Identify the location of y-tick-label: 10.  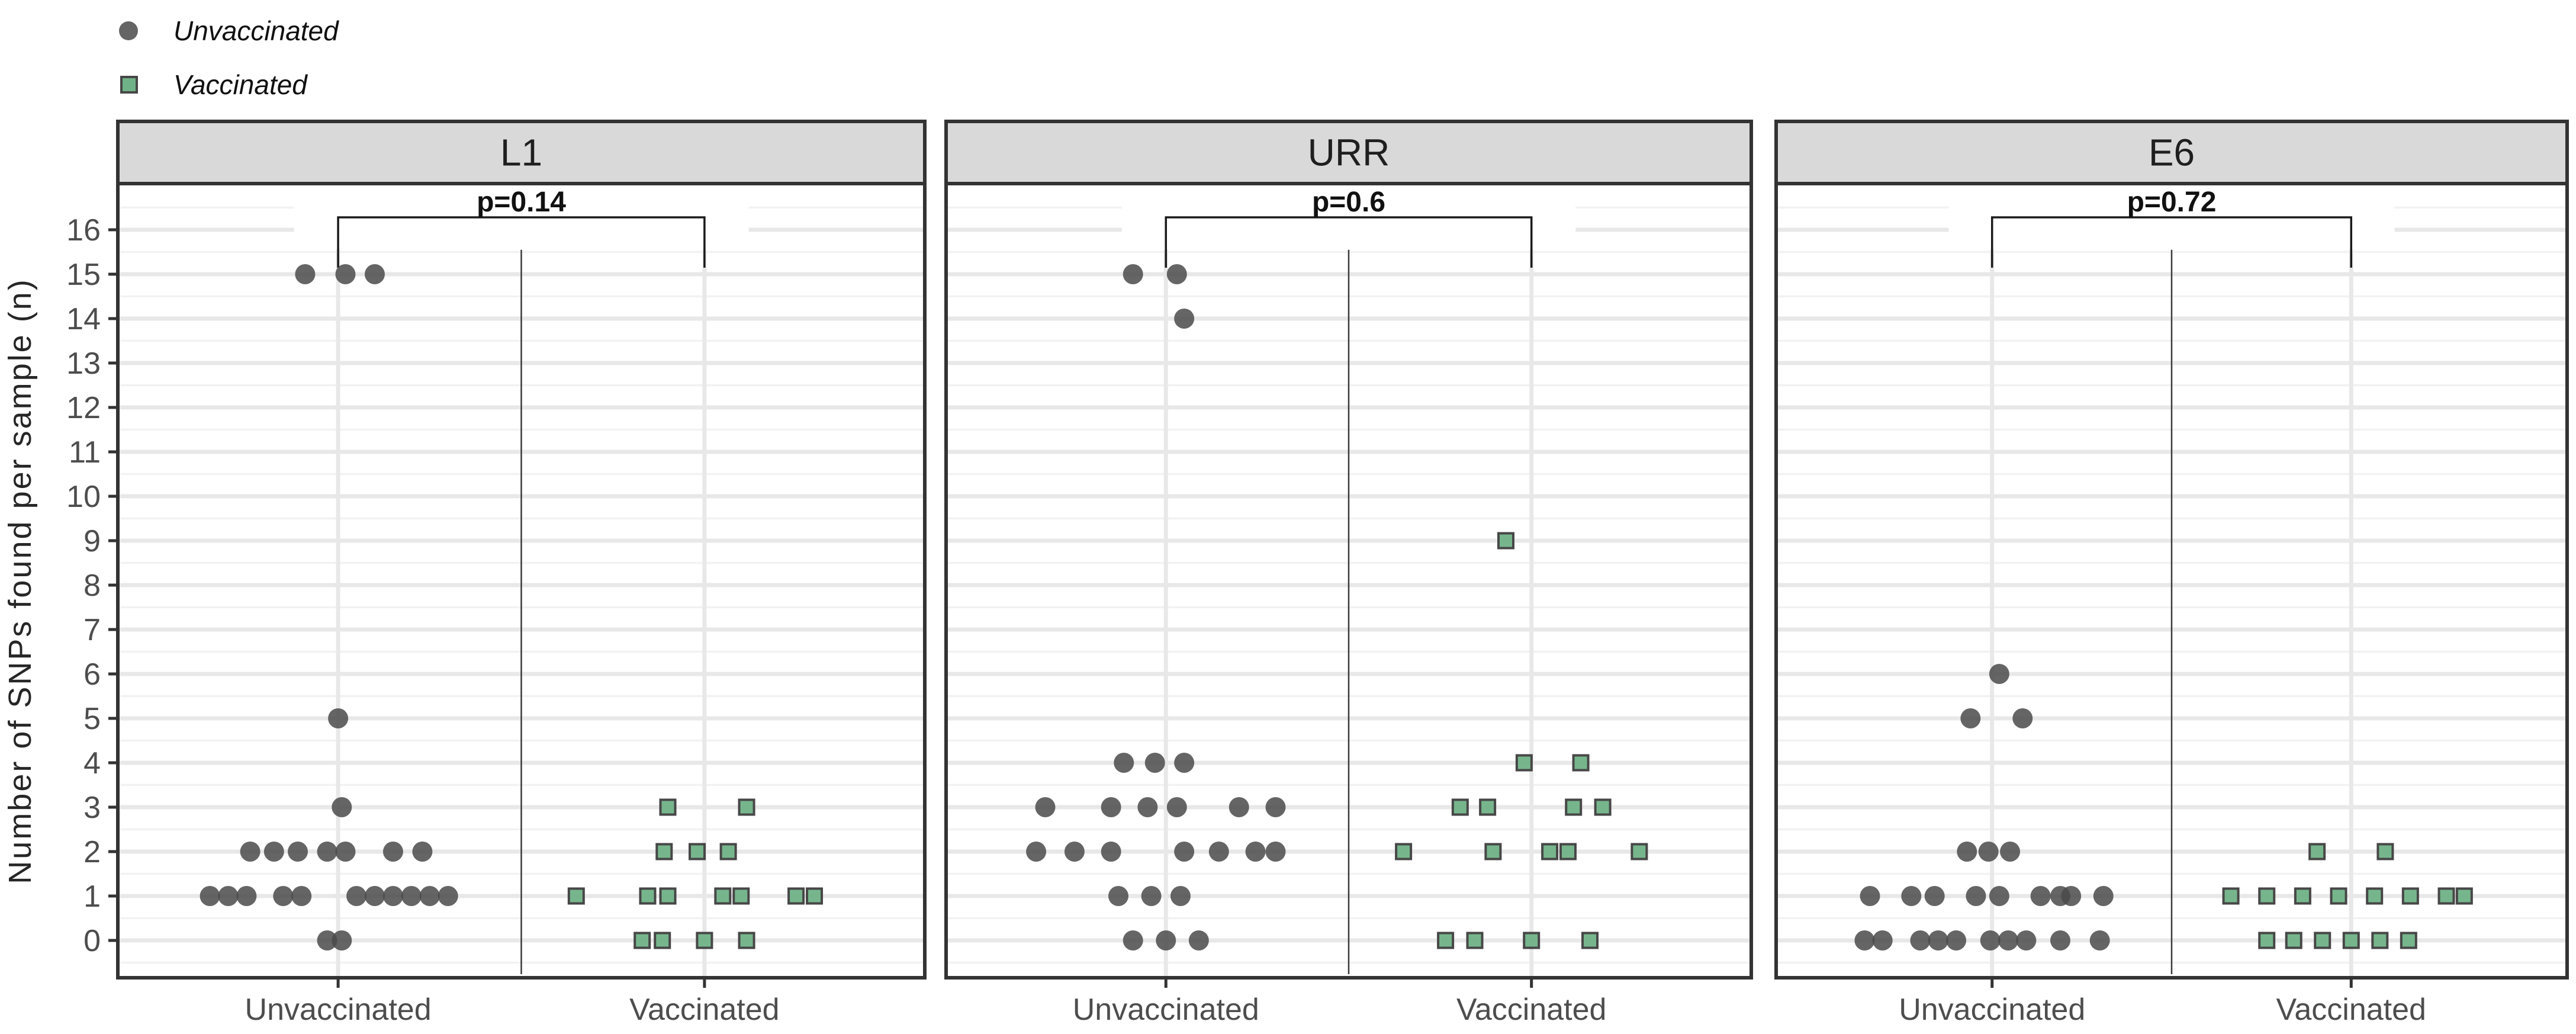
(83, 497).